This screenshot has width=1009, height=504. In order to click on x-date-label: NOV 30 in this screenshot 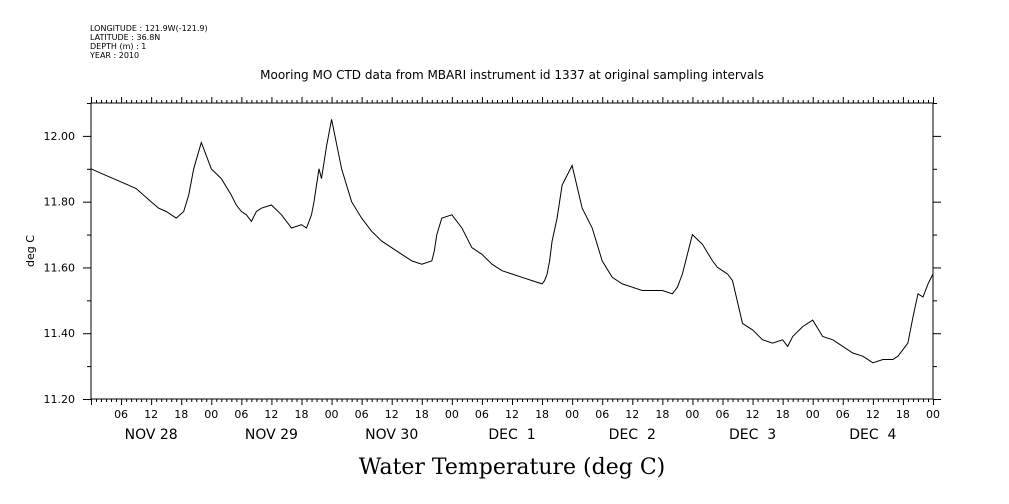, I will do `click(391, 435)`.